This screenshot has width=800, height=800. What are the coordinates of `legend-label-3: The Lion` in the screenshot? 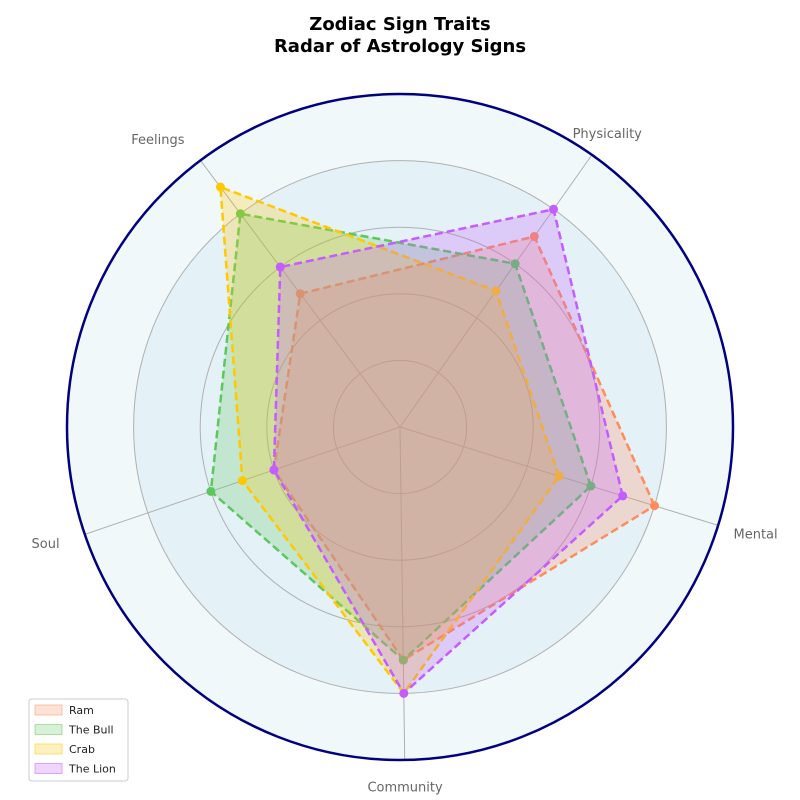 It's located at (92, 769).